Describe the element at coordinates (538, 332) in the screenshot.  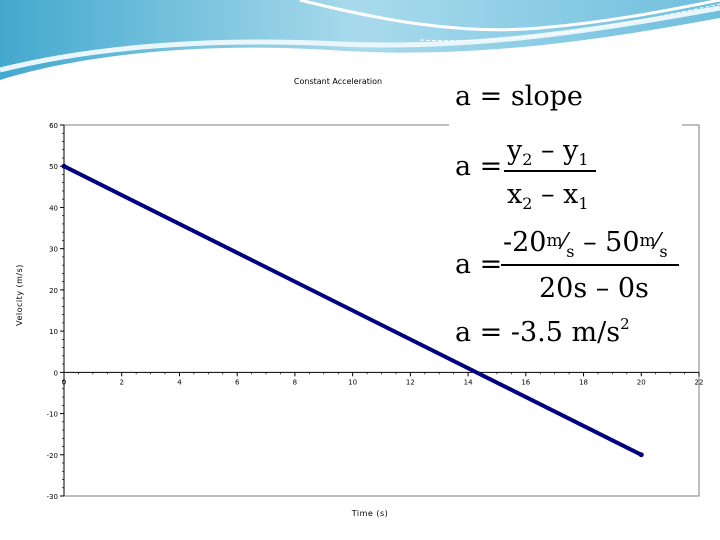
I see `formula-result-text: a = -3.5 m/s` at that location.